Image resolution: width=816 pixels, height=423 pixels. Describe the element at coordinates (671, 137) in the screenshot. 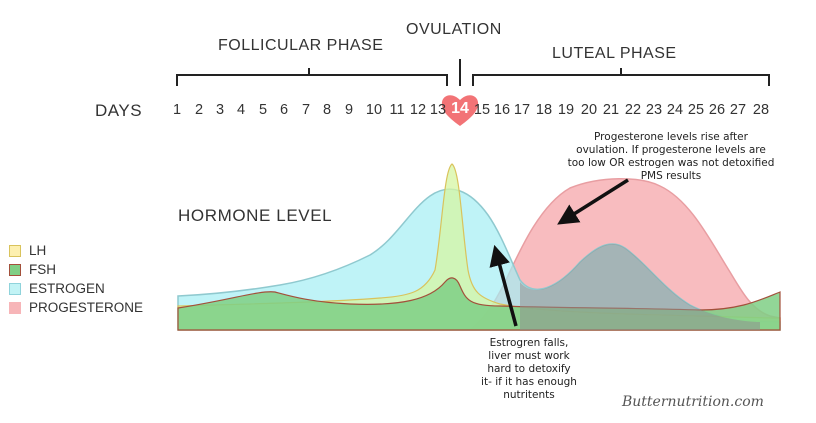

I see `progesterone-annotation-line-1: Progesterone levels rise after` at that location.